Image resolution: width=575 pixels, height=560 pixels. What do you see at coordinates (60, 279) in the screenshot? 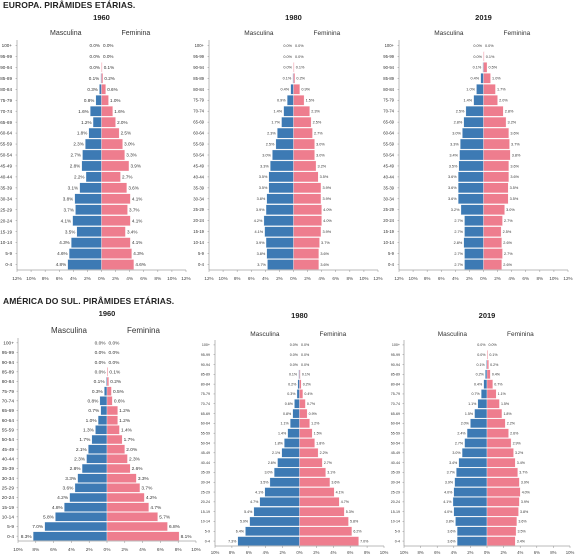
I see `x-tick-label: 6%` at bounding box center [60, 279].